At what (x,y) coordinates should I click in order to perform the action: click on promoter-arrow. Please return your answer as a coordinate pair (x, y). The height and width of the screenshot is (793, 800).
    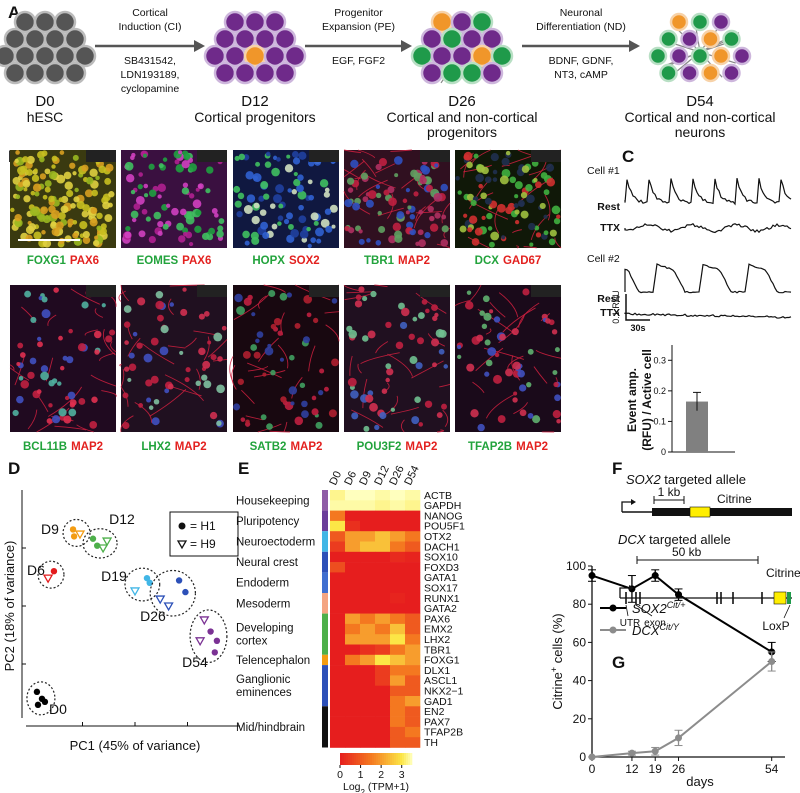
    Looking at the image, I should click on (624, 592).